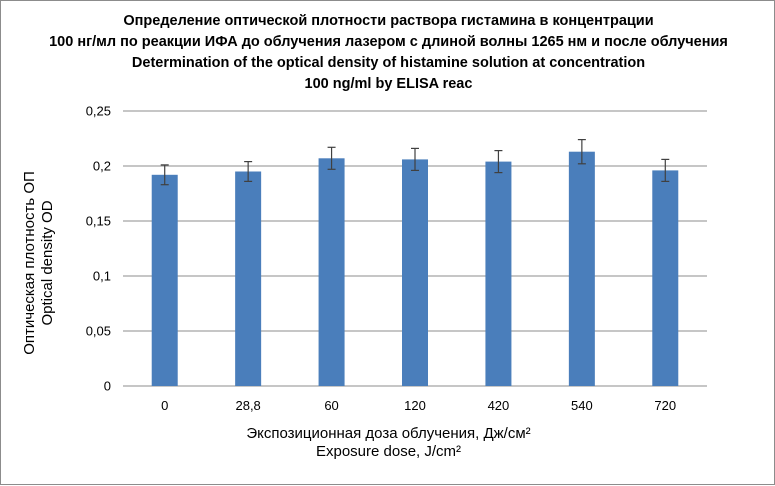 The width and height of the screenshot is (775, 486). I want to click on y-tick-label: 0,2, so click(102, 166).